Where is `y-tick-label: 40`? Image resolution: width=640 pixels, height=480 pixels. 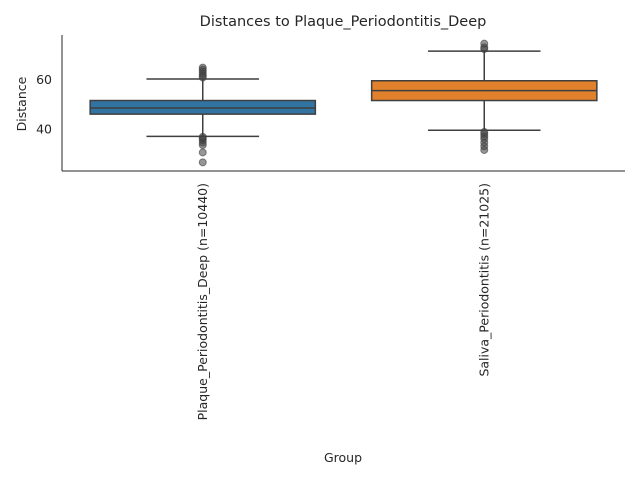 y-tick-label: 40 is located at coordinates (44, 128).